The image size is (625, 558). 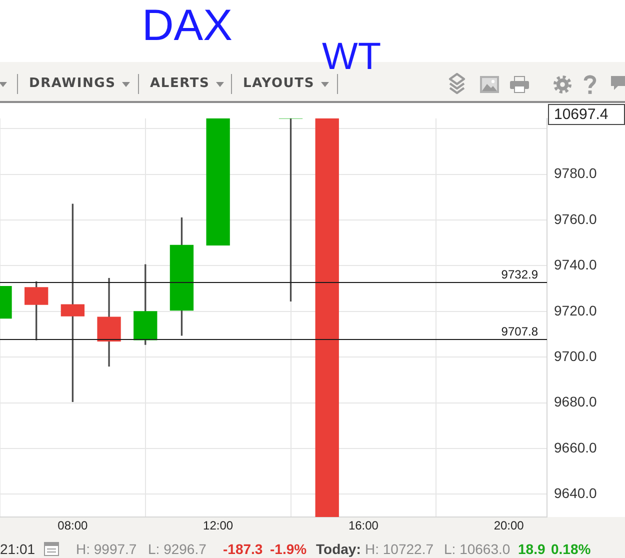 What do you see at coordinates (576, 218) in the screenshot?
I see `y-tick-label: 9760.0` at bounding box center [576, 218].